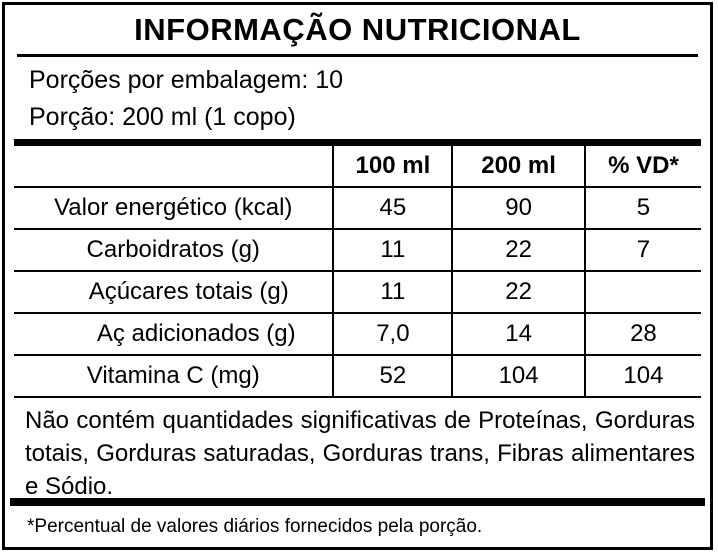  I want to click on column-header-100ml: 100 ml, so click(392, 165).